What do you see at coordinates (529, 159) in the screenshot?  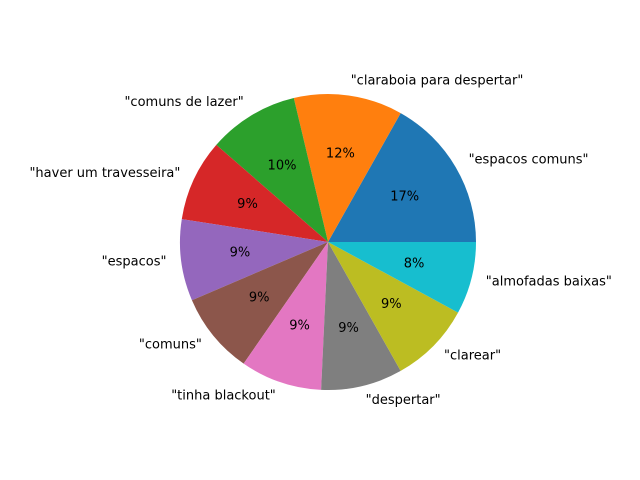 I see `pie-slice-1-label: "espacos comuns"` at bounding box center [529, 159].